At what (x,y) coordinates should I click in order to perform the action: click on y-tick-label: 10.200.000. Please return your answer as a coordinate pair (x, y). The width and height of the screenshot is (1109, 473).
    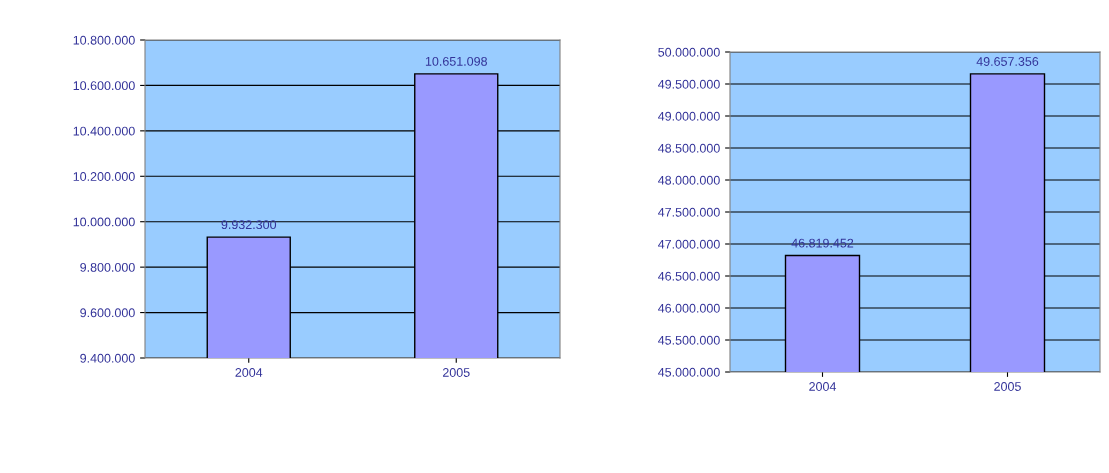
    Looking at the image, I should click on (104, 176).